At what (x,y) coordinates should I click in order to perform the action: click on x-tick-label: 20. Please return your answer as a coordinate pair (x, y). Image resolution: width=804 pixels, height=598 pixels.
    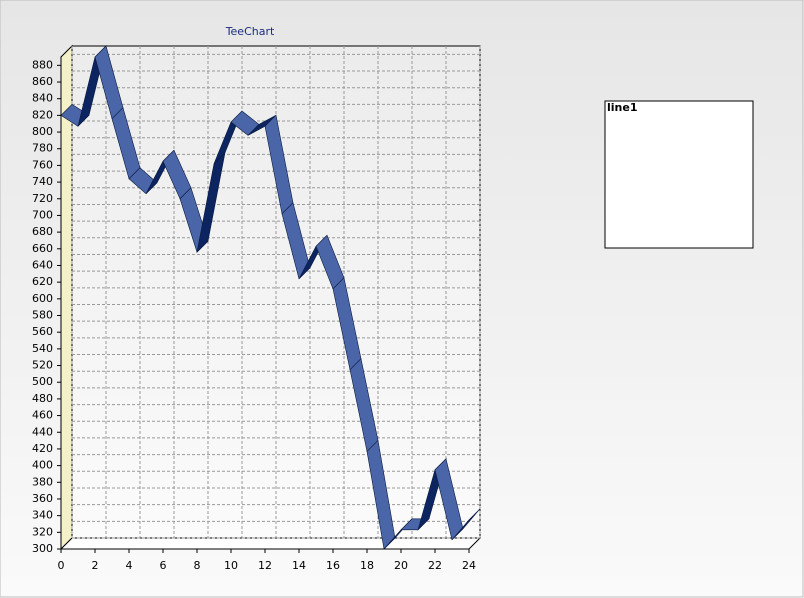
    Looking at the image, I should click on (401, 565).